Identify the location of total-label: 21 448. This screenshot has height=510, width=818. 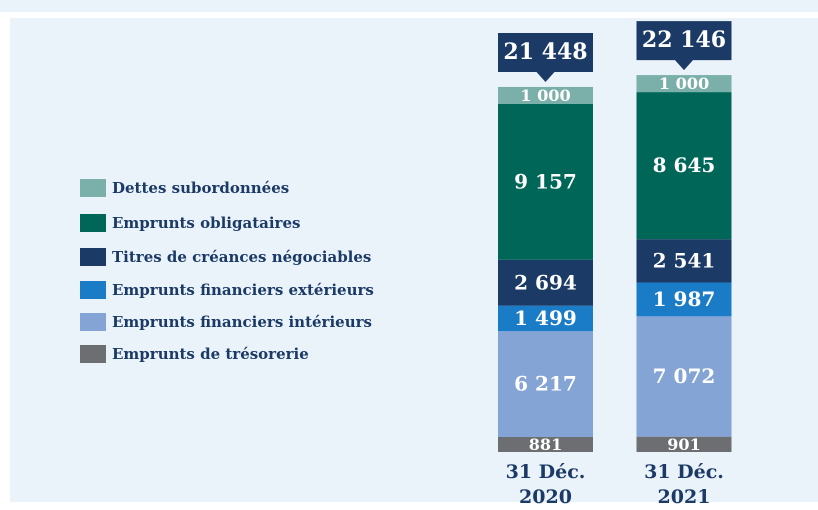
(545, 52).